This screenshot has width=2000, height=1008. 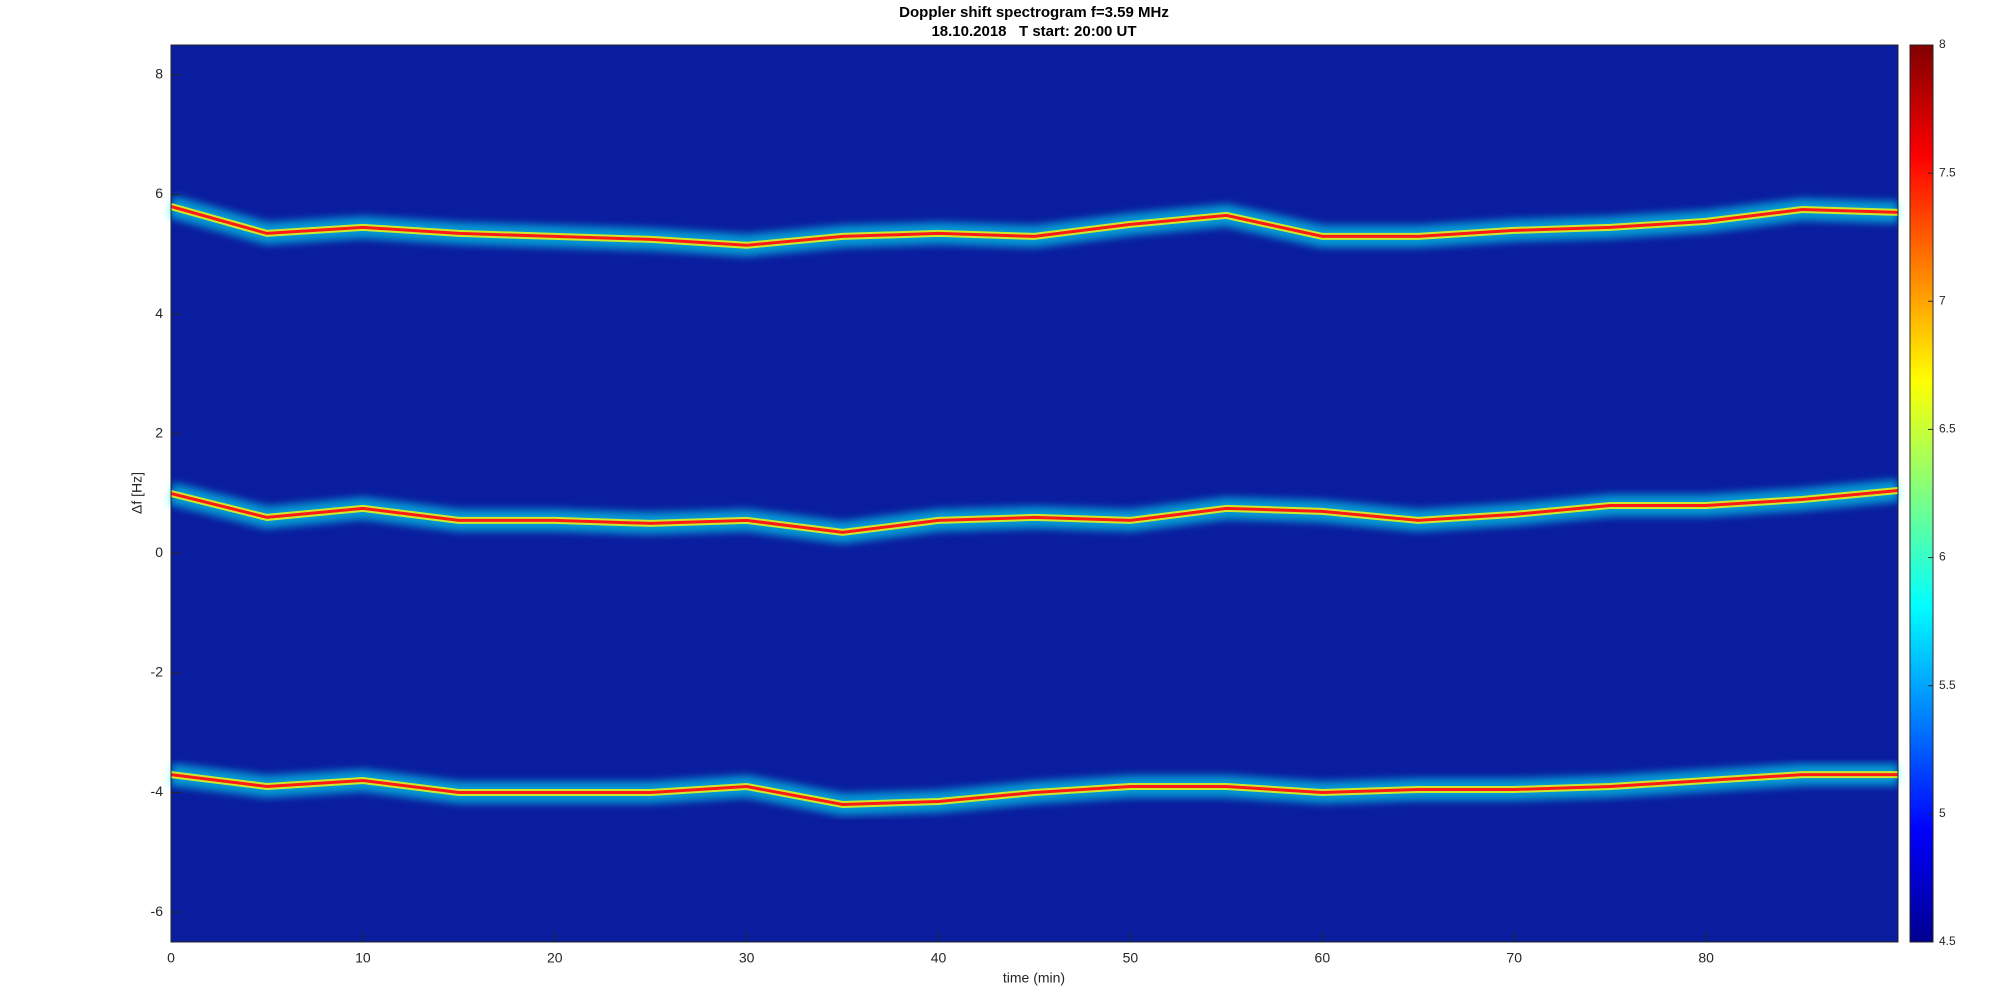 I want to click on colorbar-tick-label: 8, so click(x=1942, y=44).